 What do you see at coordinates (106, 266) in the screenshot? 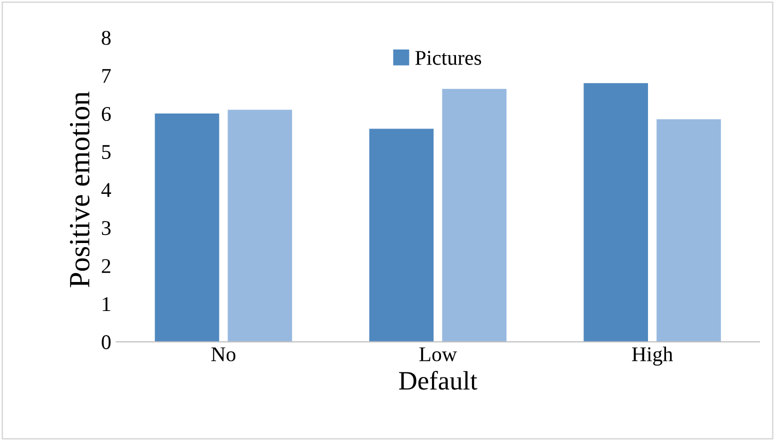
I see `y-tick-label: 2` at bounding box center [106, 266].